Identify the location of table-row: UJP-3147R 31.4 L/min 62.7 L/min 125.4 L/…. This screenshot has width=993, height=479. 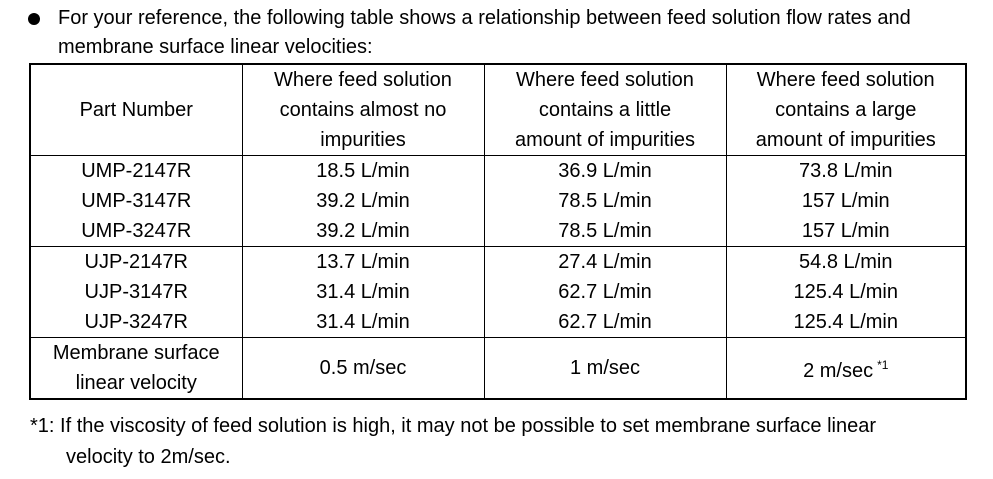
(498, 292).